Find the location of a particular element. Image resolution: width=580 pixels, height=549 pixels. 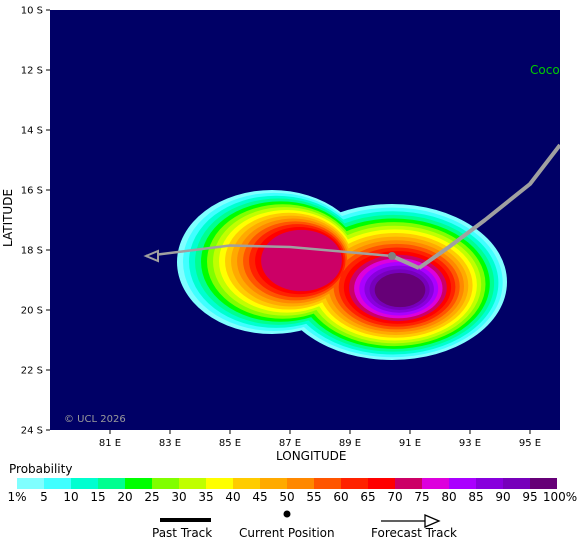

past-track-link is located at coordinates (405, 262).